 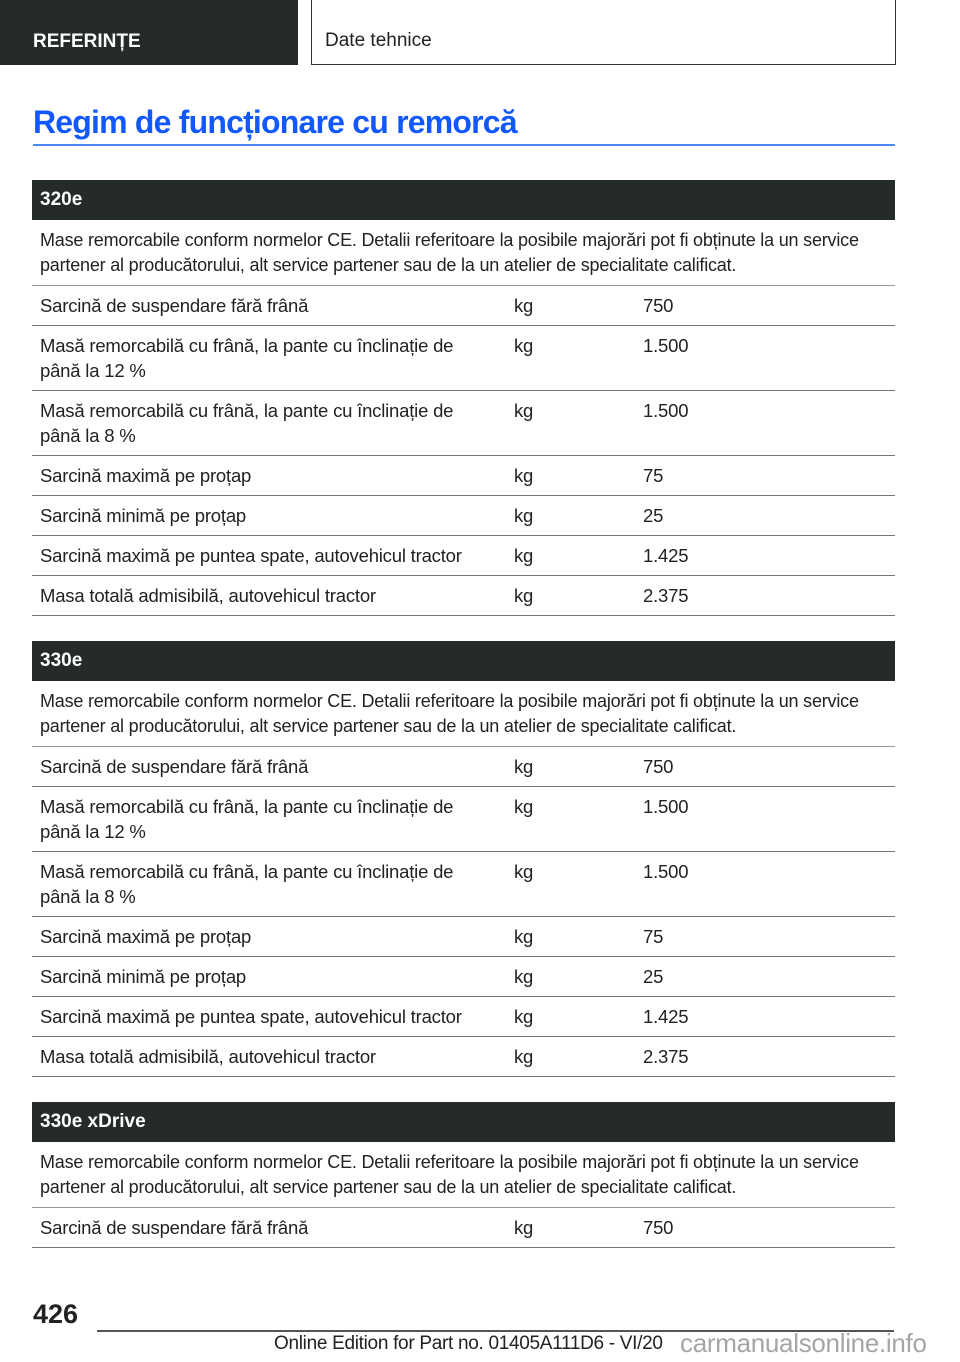 What do you see at coordinates (463, 661) in the screenshot?
I see `model-heading: 330e` at bounding box center [463, 661].